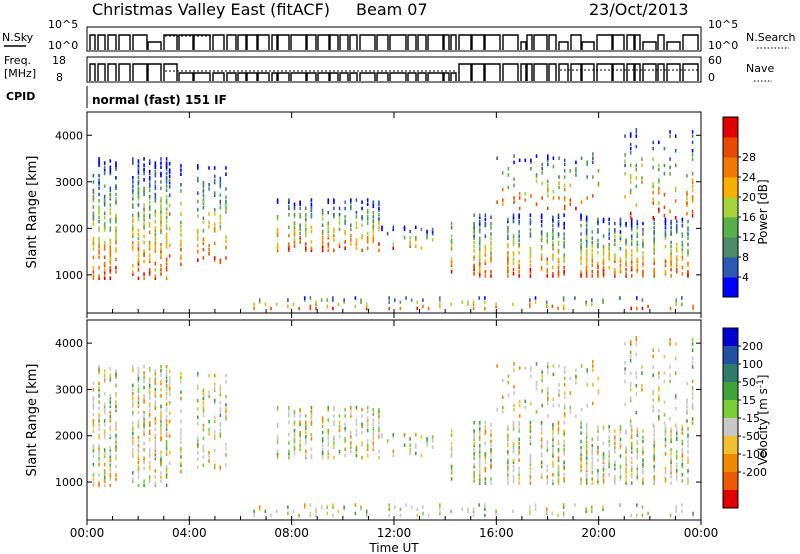 The height and width of the screenshot is (554, 800). I want to click on nsky-segment, so click(186, 42).